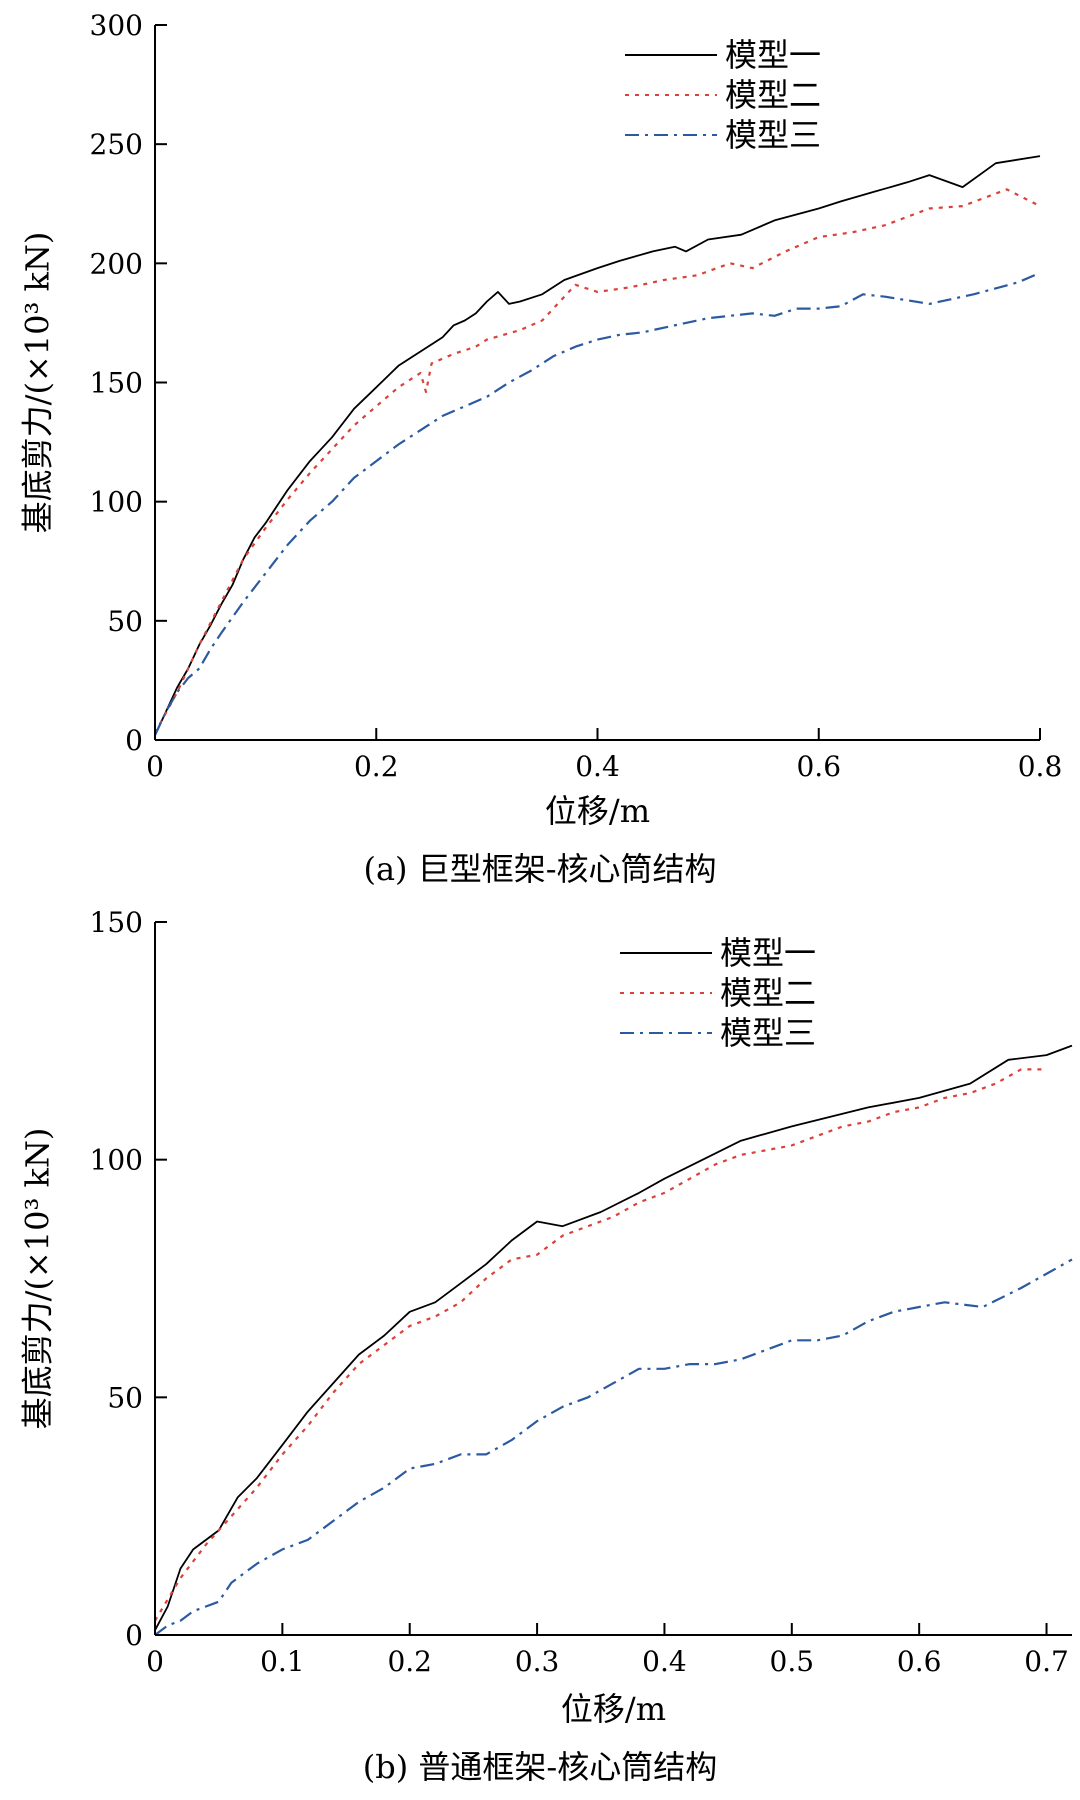 Image resolution: width=1080 pixels, height=1800 pixels. What do you see at coordinates (38, 1279) in the screenshot?
I see `panel-b-y-axis-title: 基底剪力/(×10³ kN)` at bounding box center [38, 1279].